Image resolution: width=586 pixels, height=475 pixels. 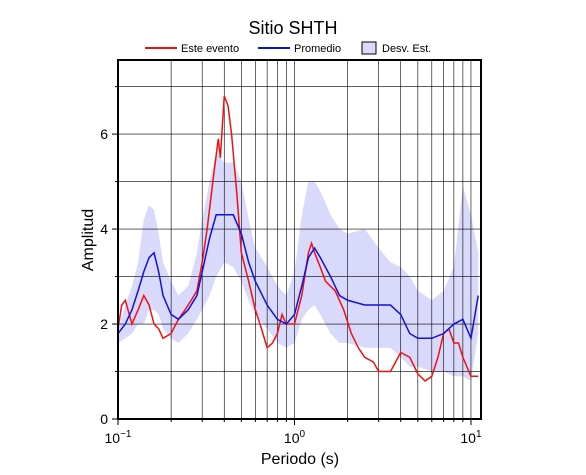 What do you see at coordinates (292, 28) in the screenshot?
I see `chart-title: Sitio SHTH` at bounding box center [292, 28].